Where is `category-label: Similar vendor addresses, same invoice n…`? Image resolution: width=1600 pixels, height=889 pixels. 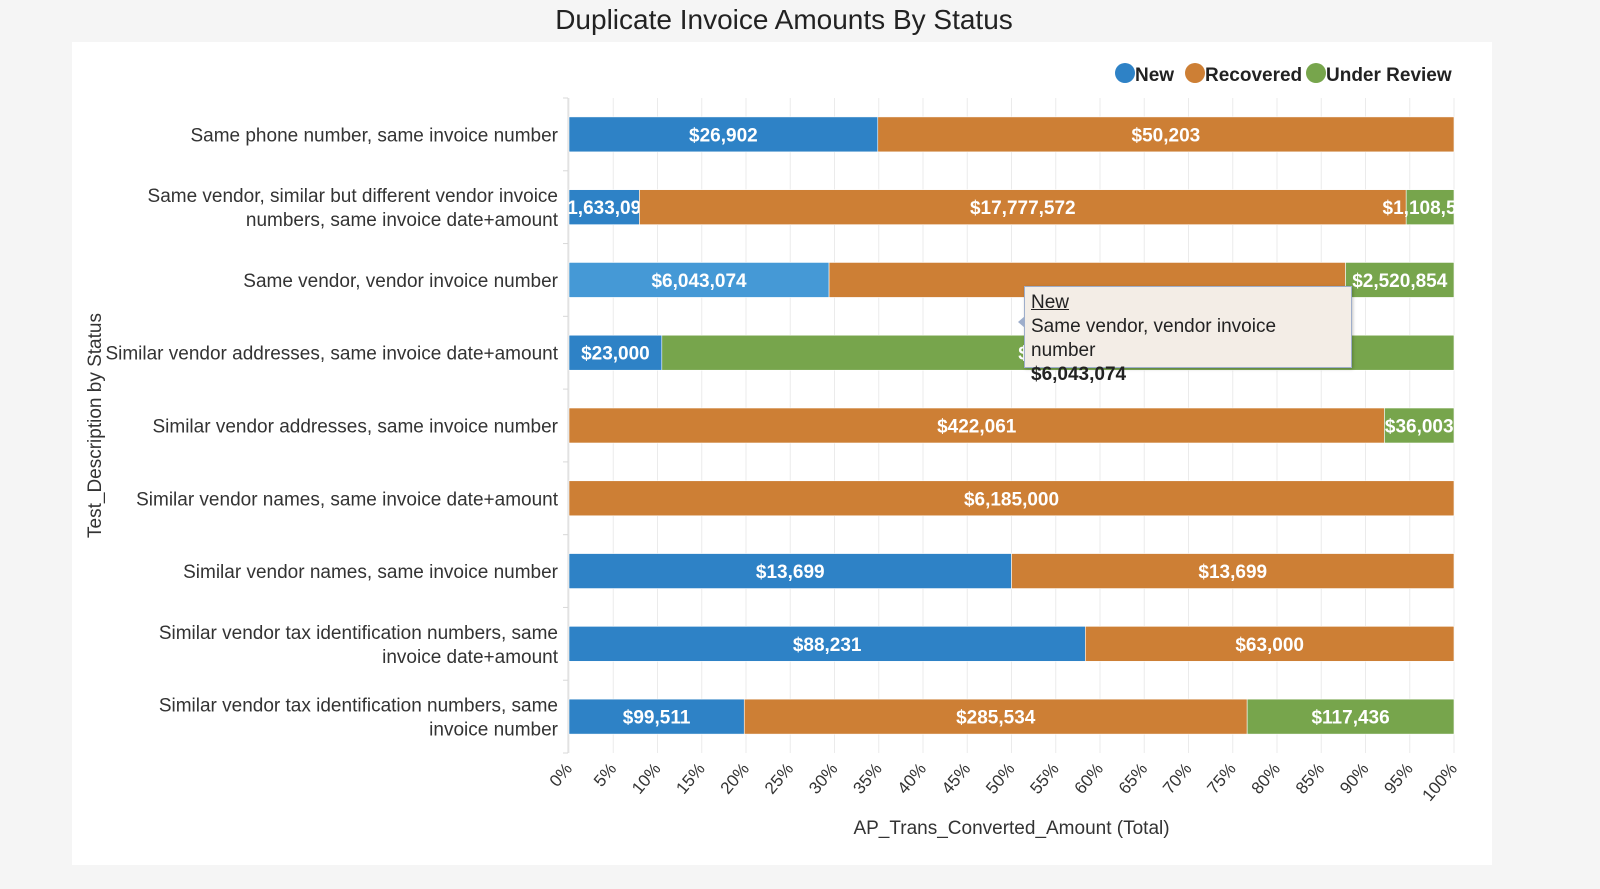 category-label: Similar vendor addresses, same invoice n… is located at coordinates (355, 427).